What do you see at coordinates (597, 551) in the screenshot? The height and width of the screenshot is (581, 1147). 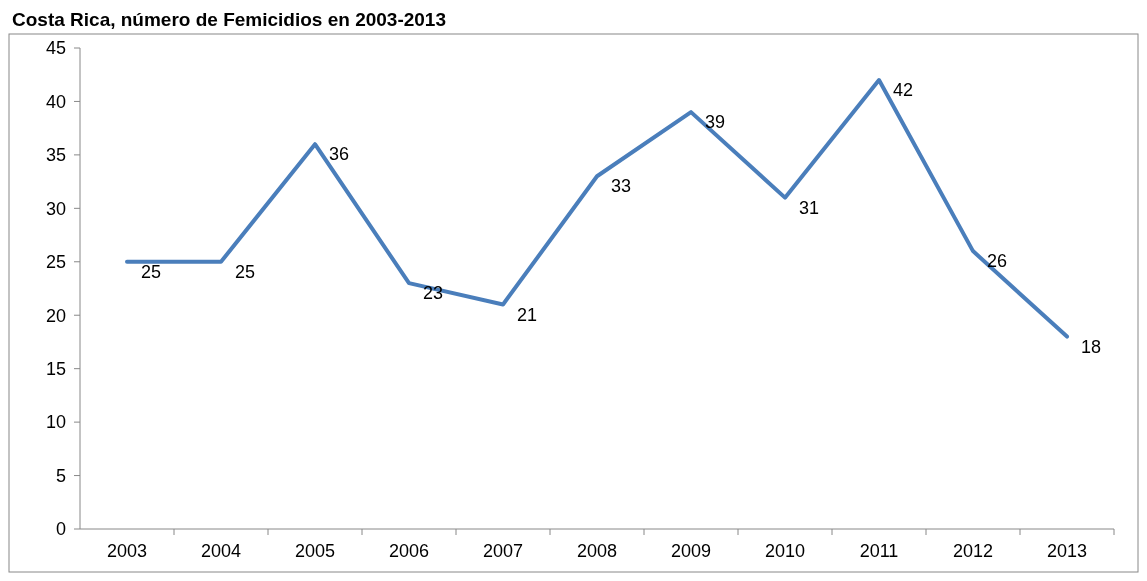 I see `x-tick-label: 2008` at bounding box center [597, 551].